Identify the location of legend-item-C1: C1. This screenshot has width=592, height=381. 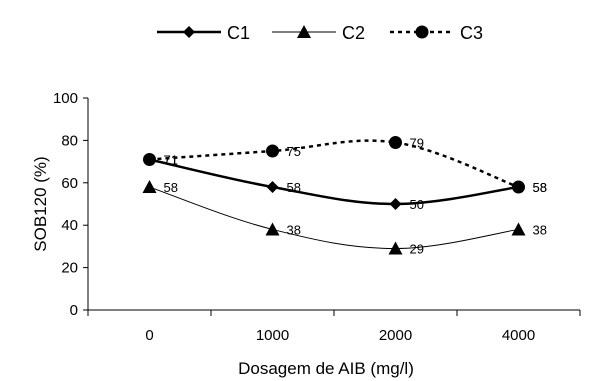
(203, 33).